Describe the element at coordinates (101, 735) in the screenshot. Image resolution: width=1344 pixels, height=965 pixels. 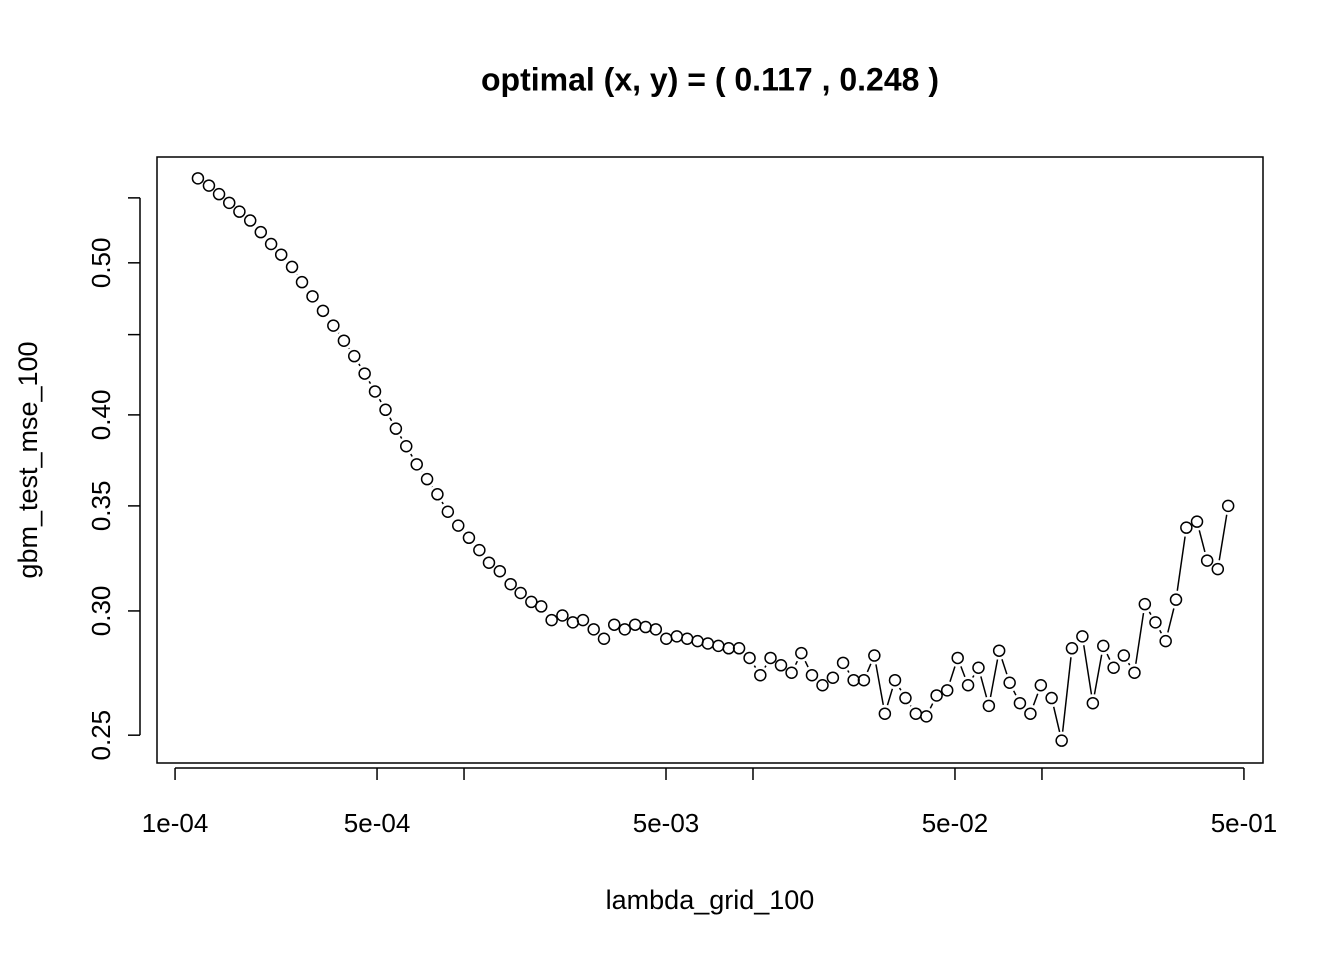
I see `y-tick-label: 0.25` at that location.